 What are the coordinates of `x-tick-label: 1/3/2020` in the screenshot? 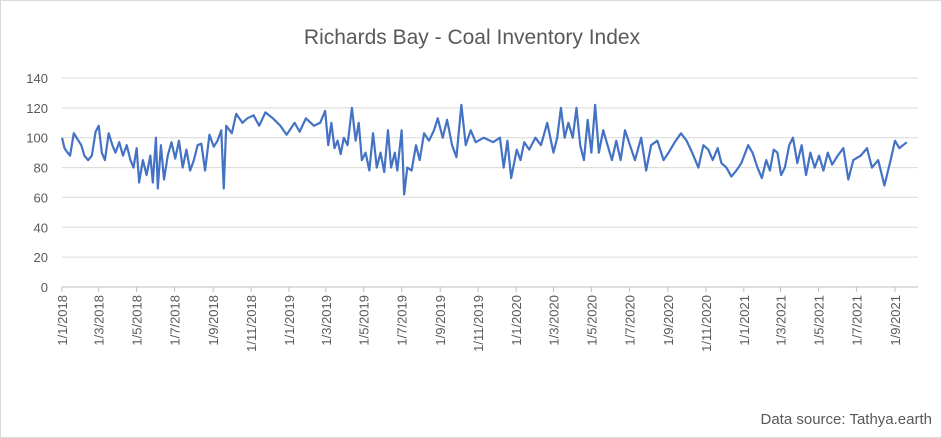 It's located at (553, 320).